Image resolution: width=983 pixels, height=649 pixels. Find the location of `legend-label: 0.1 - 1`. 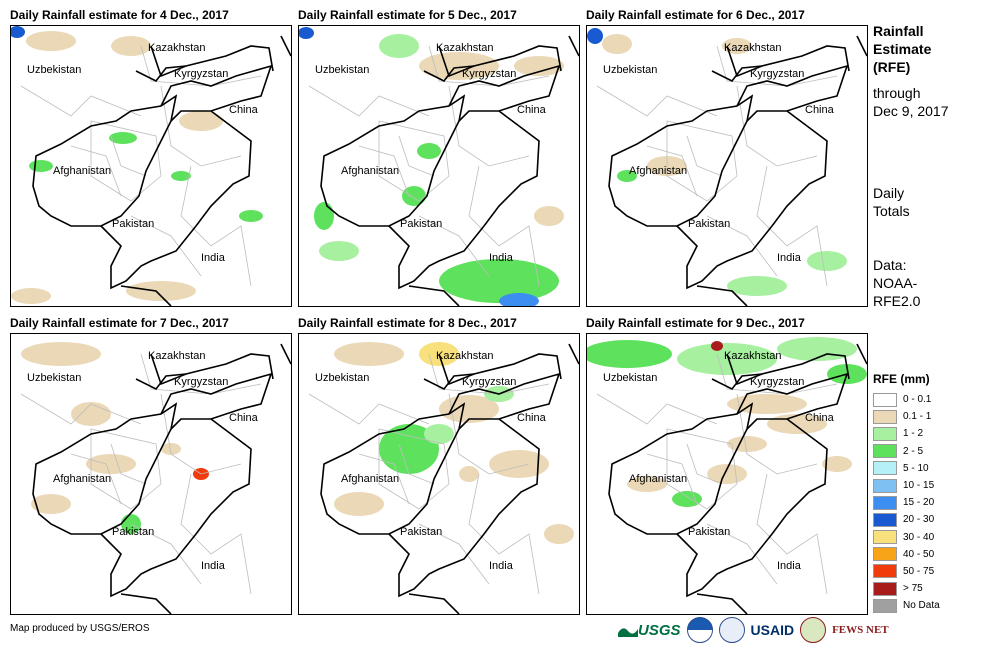

legend-label: 0.1 - 1 is located at coordinates (917, 417).